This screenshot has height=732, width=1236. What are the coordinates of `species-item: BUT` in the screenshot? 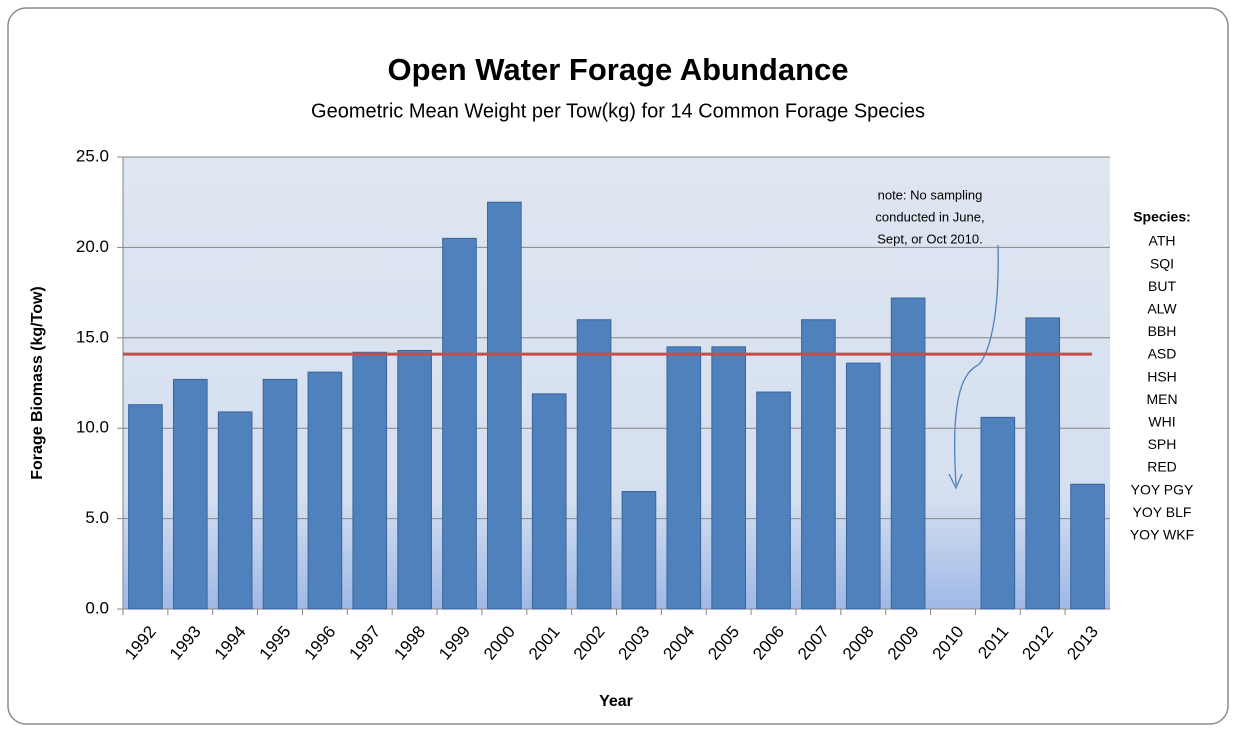 It's located at (1162, 286).